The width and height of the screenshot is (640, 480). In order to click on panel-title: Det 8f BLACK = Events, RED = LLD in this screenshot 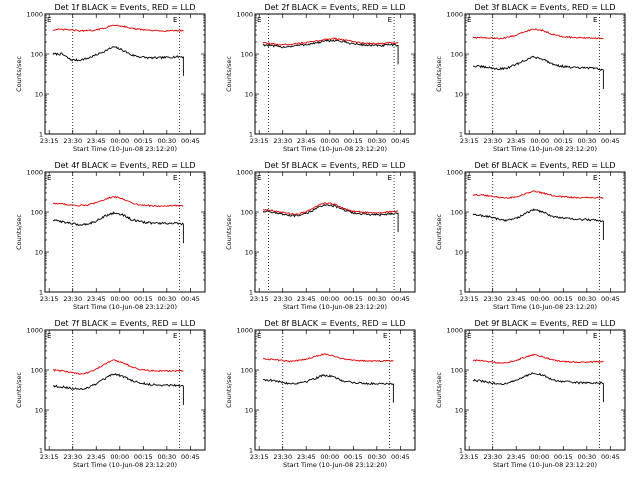, I will do `click(334, 323)`.